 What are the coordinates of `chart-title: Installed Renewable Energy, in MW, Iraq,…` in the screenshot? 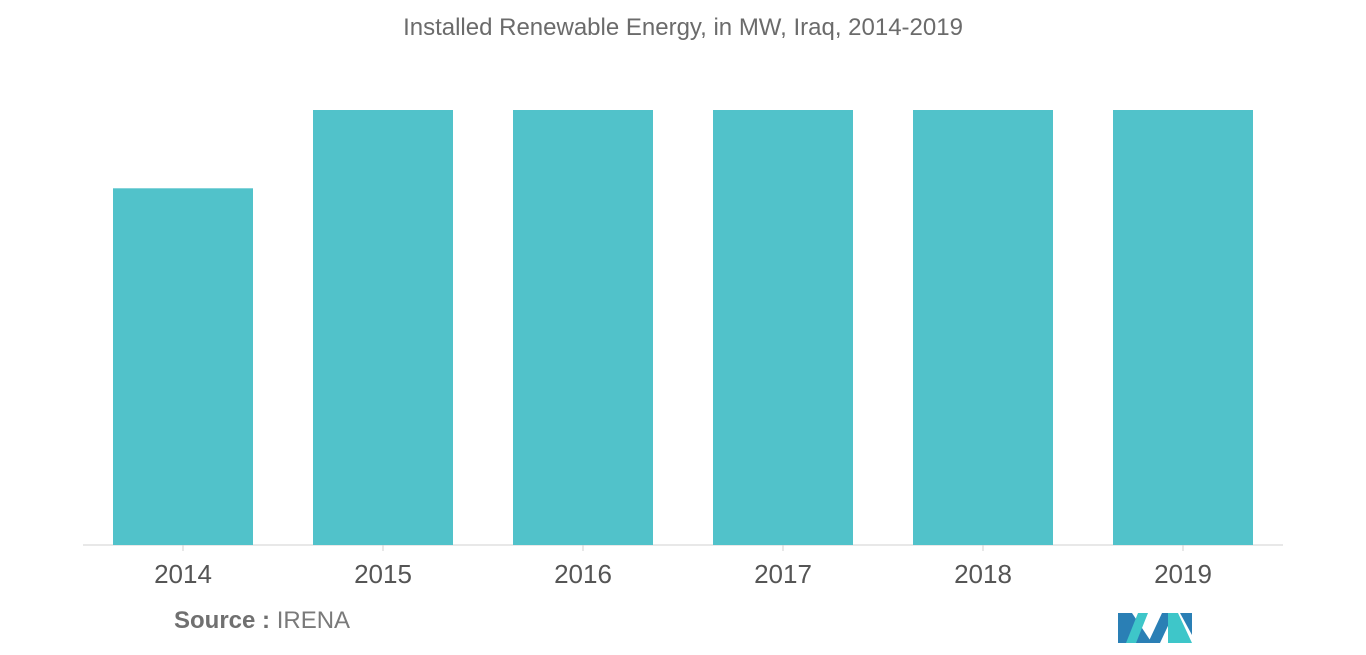 It's located at (683, 27).